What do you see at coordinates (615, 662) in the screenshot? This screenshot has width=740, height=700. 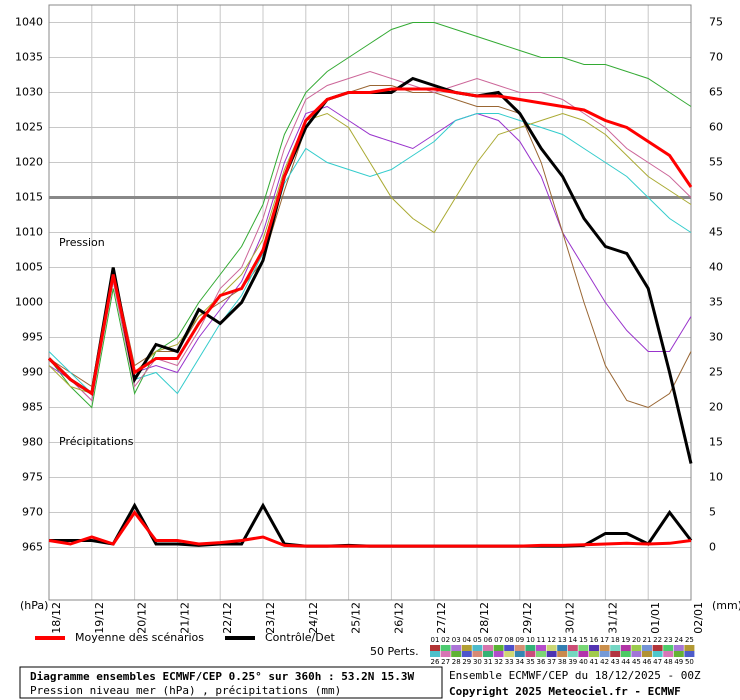 I see `member-label: 43` at bounding box center [615, 662].